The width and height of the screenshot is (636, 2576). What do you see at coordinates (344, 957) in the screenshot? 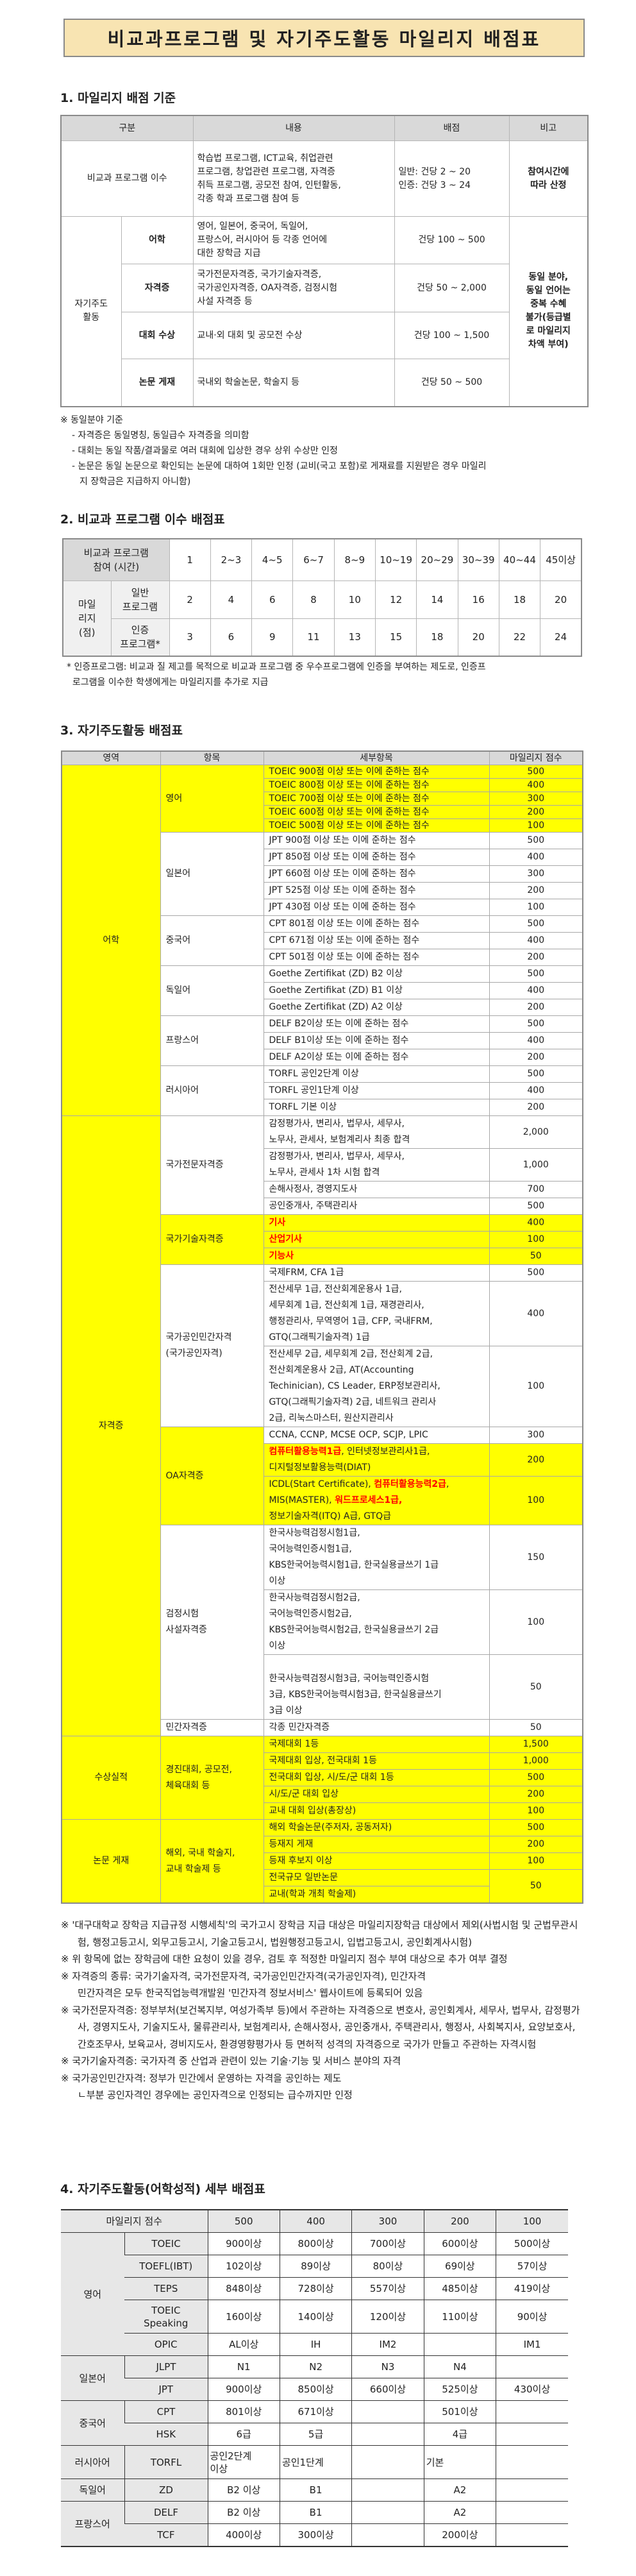
I see `detail-text: CPT 501점 이상 또는 이에 준하는 점수` at bounding box center [344, 957].